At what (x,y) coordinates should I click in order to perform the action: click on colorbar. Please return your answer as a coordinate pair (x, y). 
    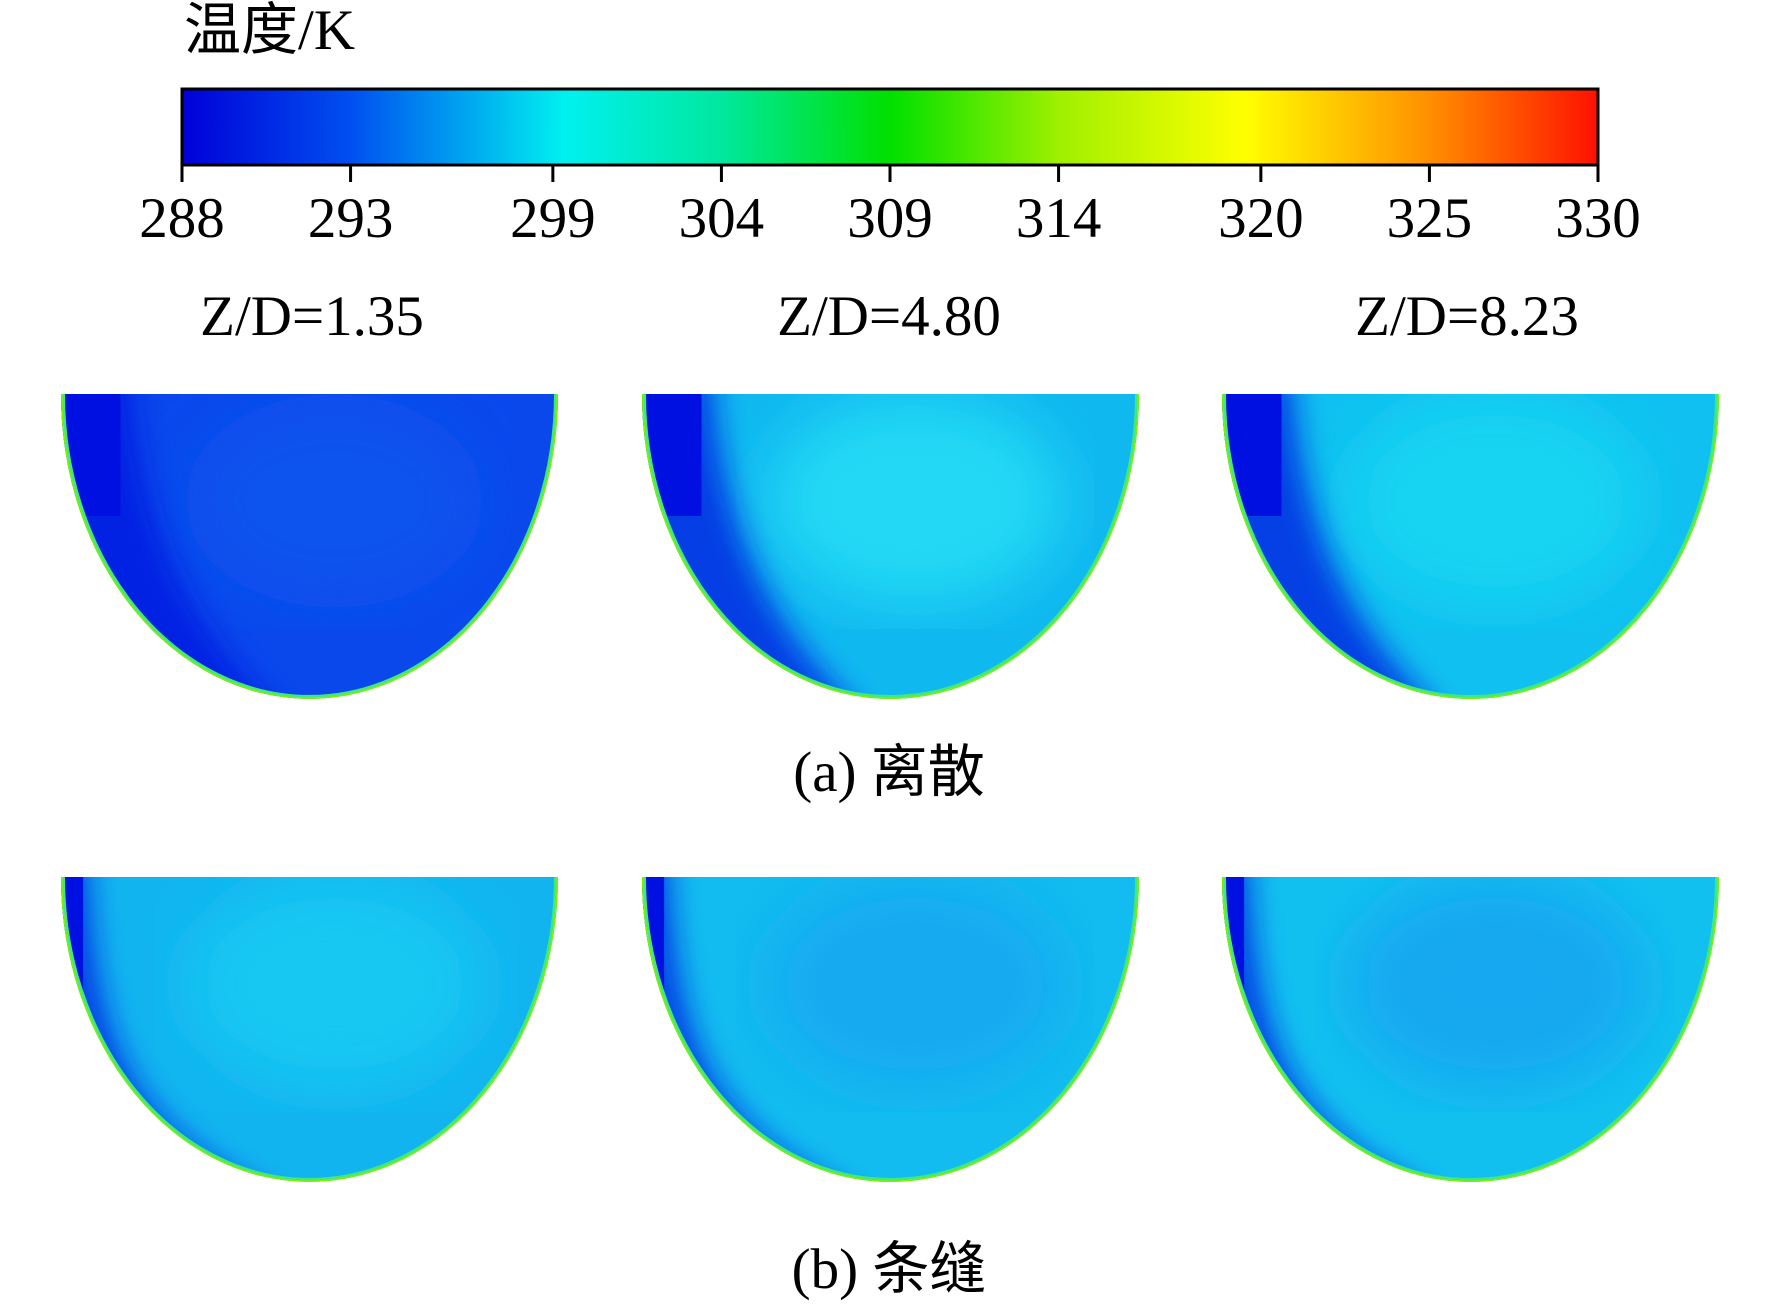
    Looking at the image, I should click on (890, 127).